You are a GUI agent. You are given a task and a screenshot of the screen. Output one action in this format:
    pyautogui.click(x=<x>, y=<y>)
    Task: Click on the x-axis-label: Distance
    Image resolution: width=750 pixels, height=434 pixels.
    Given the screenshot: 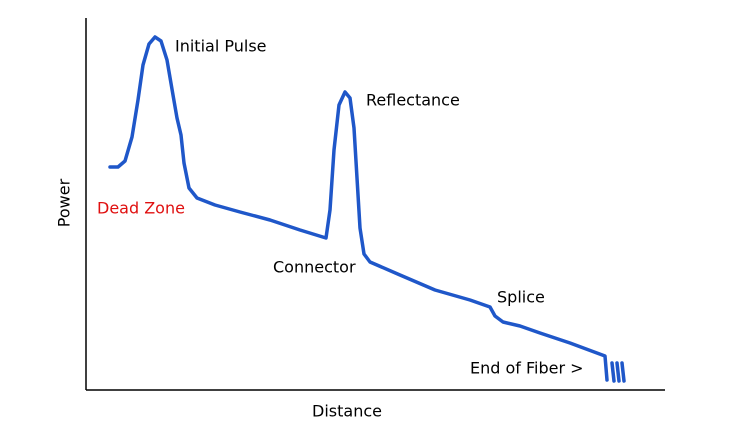 What is the action you would take?
    pyautogui.click(x=347, y=411)
    